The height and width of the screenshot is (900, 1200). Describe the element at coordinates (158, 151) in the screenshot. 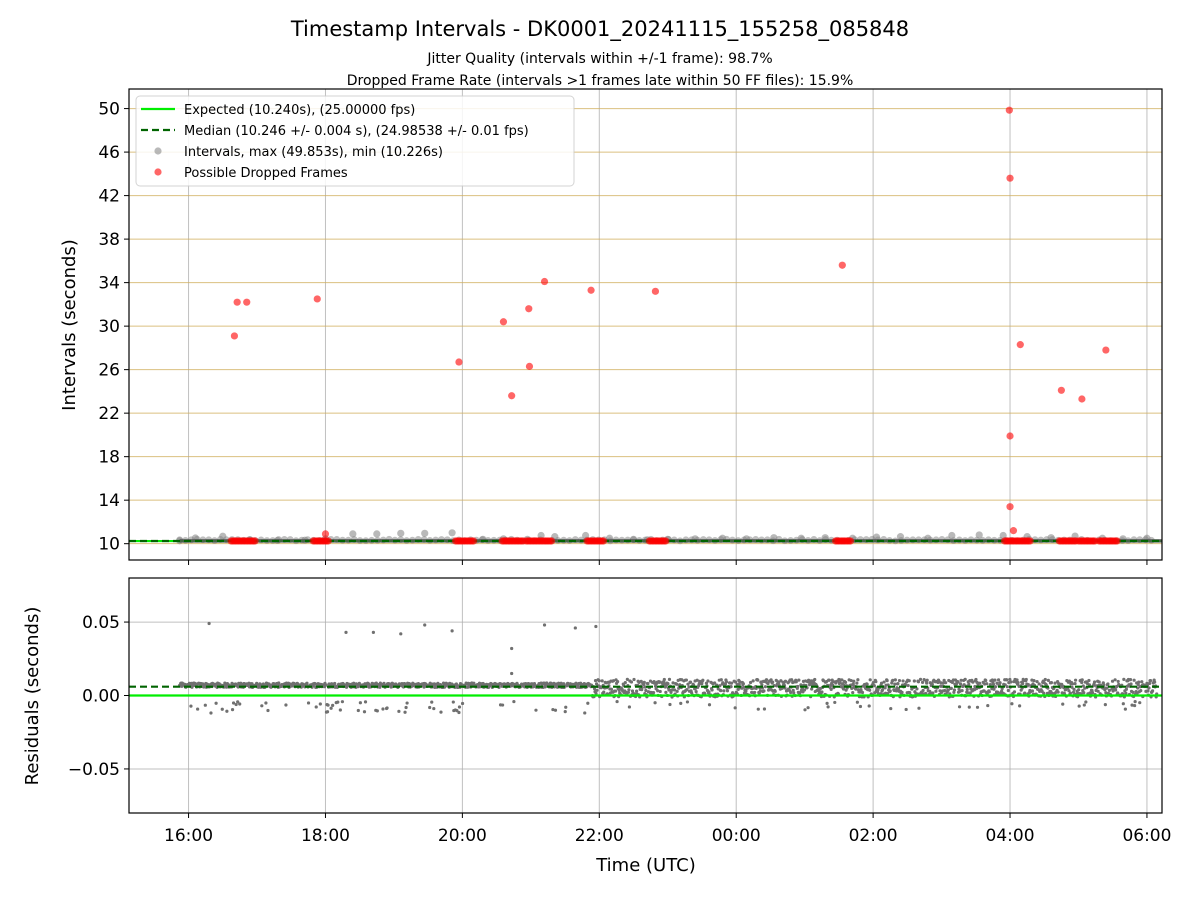

I see `legend-interval-swatch` at that location.